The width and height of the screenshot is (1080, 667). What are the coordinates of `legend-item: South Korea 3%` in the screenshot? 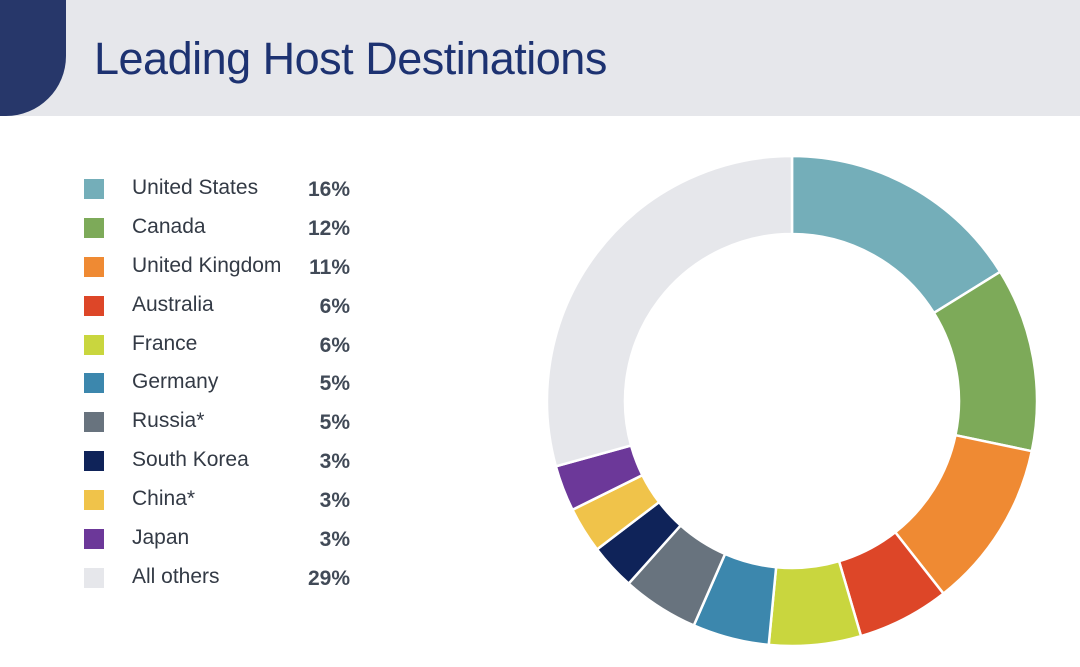 It's located at (234, 460).